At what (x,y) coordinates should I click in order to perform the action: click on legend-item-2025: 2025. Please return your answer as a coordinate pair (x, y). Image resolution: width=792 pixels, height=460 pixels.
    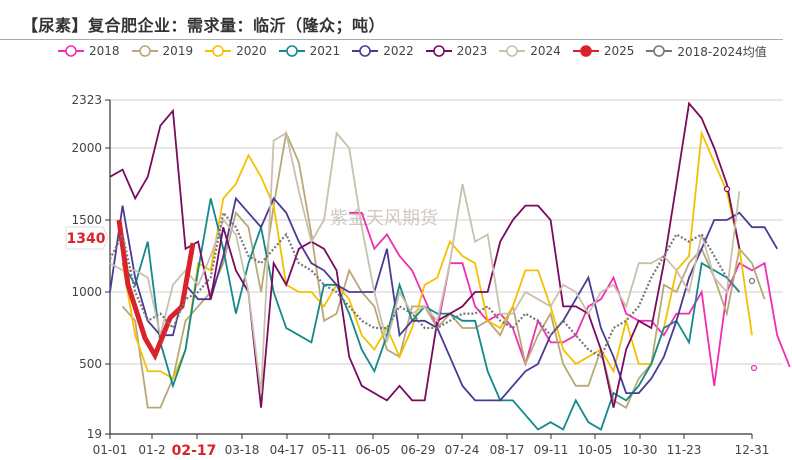
    Looking at the image, I should click on (603, 51).